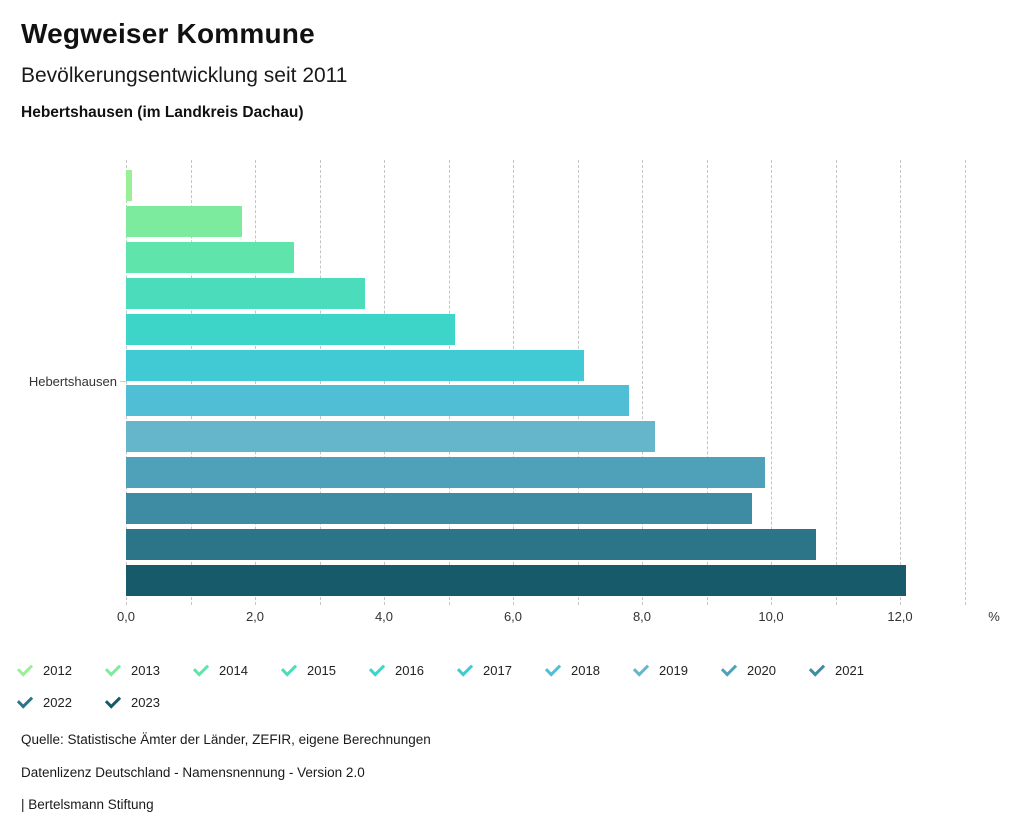 The image size is (1024, 835). I want to click on x-axis-tick-label: 10,0, so click(771, 616).